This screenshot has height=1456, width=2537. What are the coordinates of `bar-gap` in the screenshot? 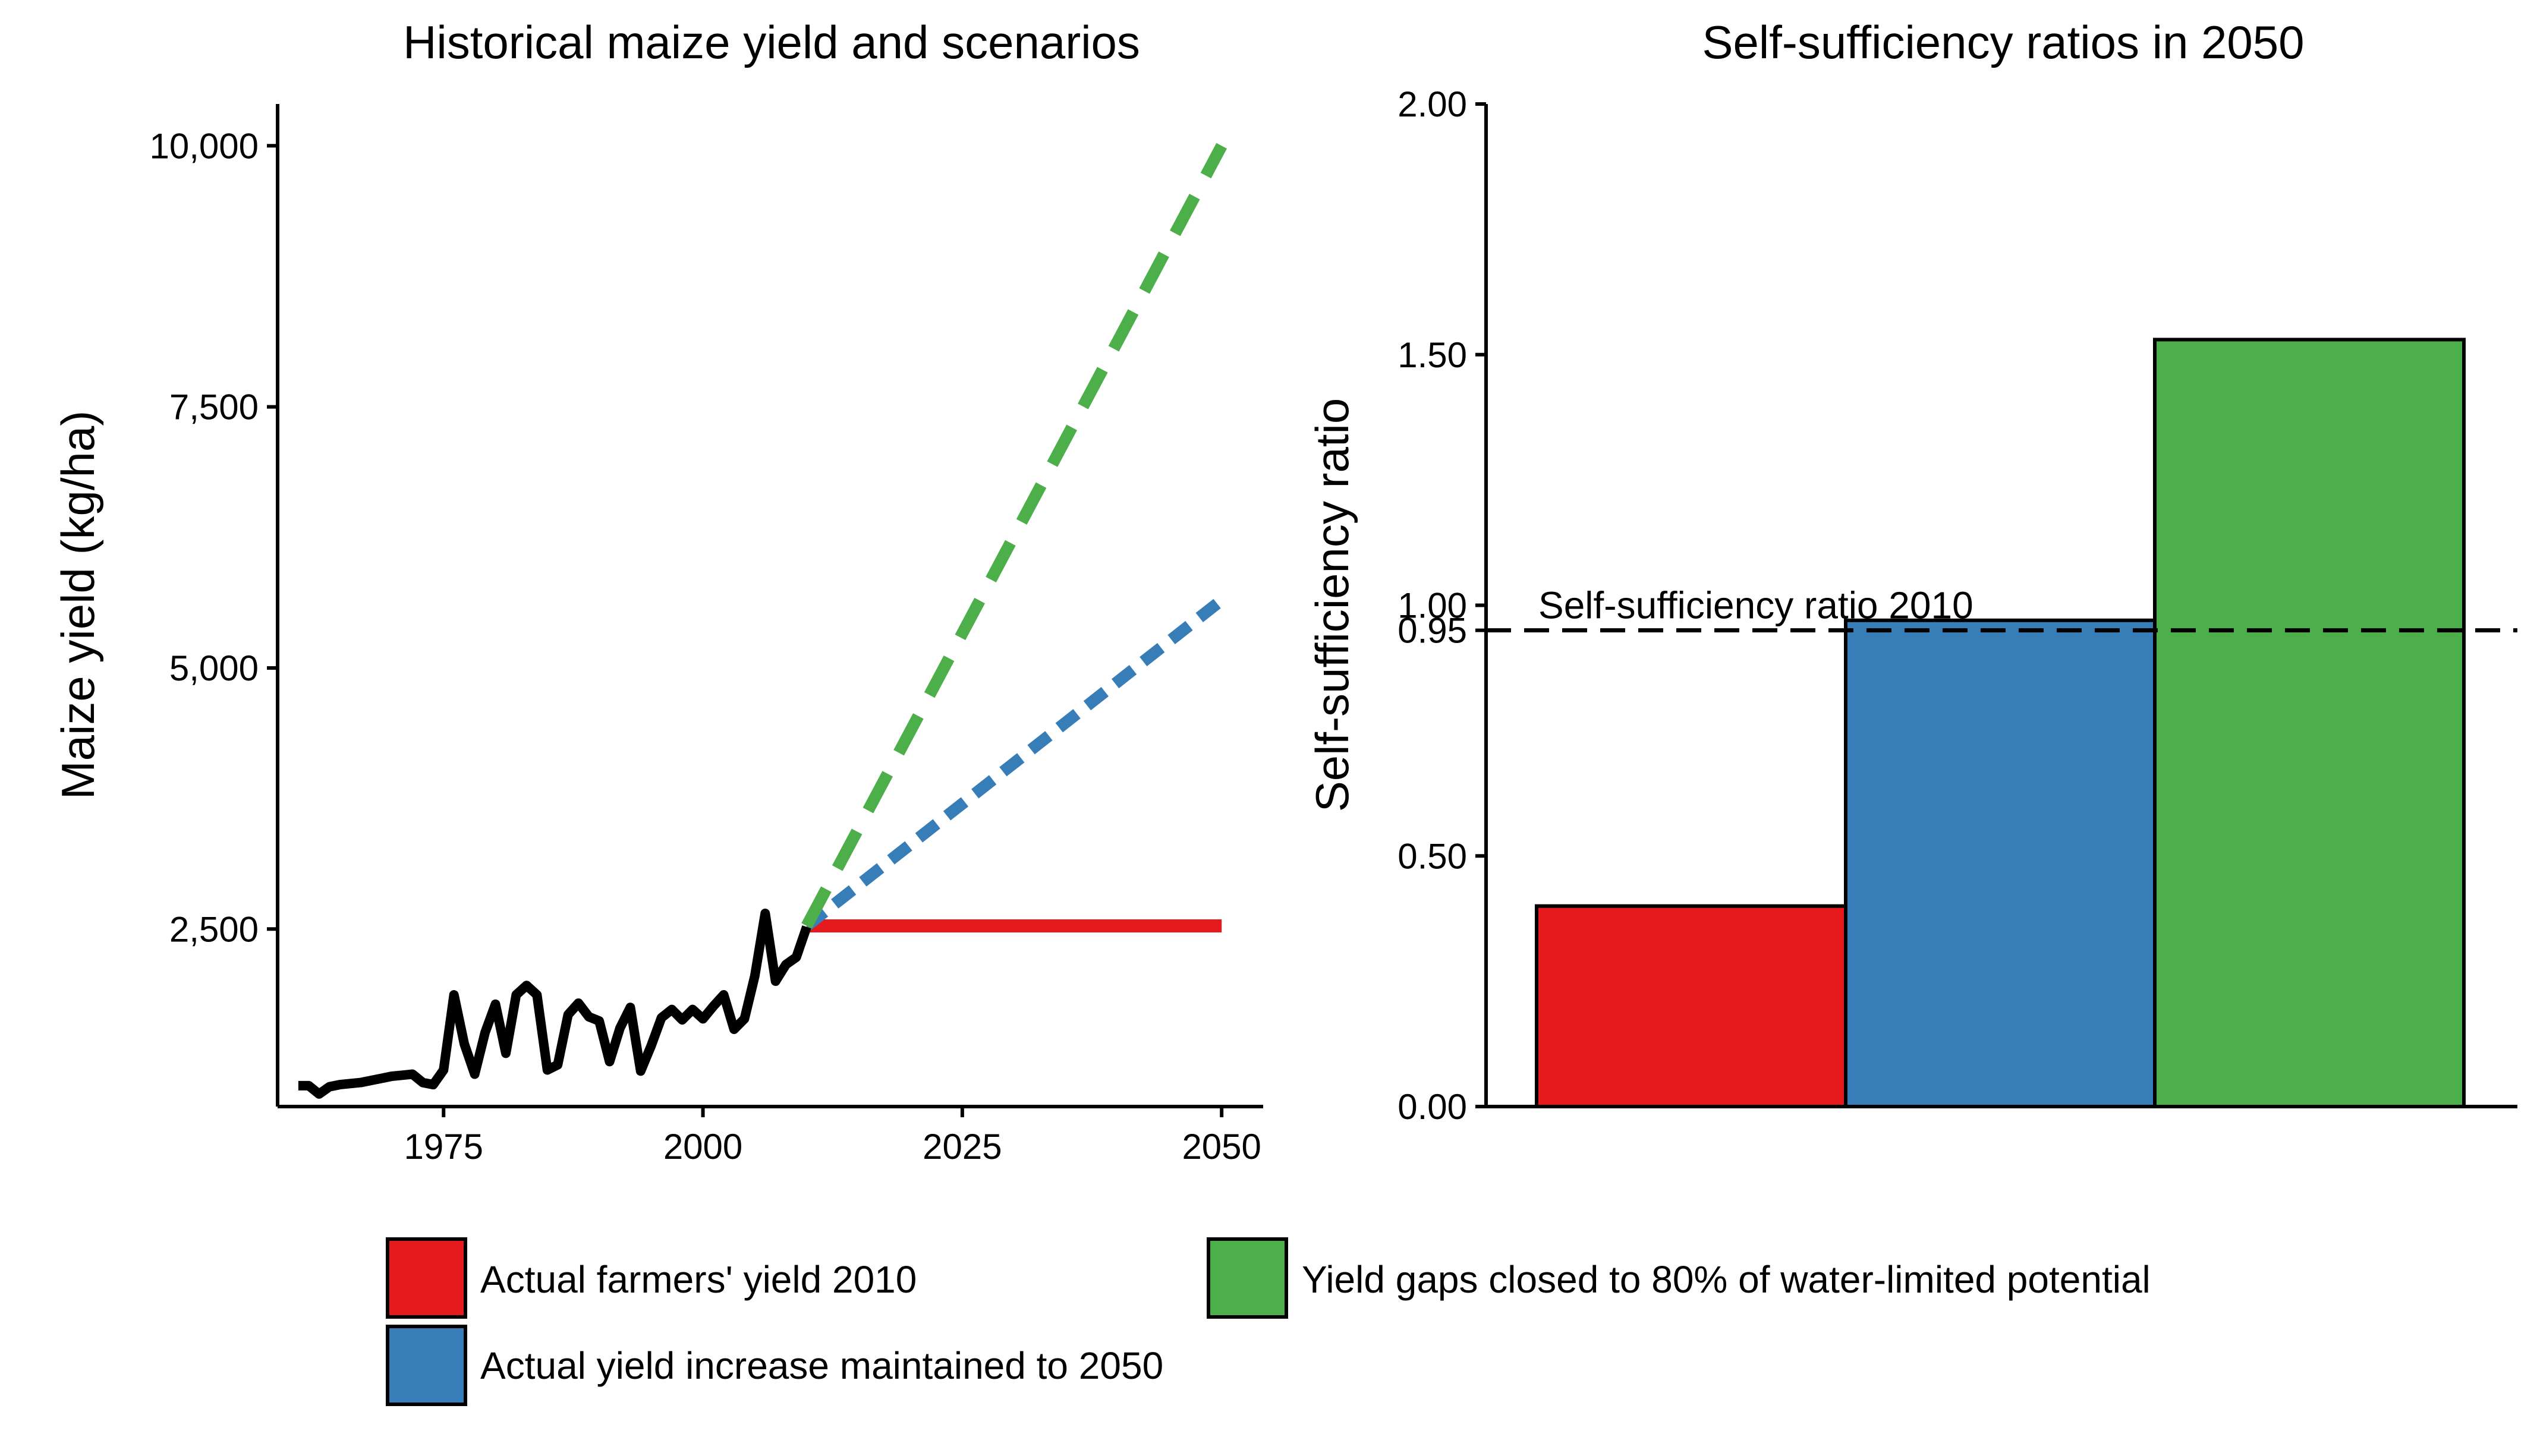 It's located at (2309, 723).